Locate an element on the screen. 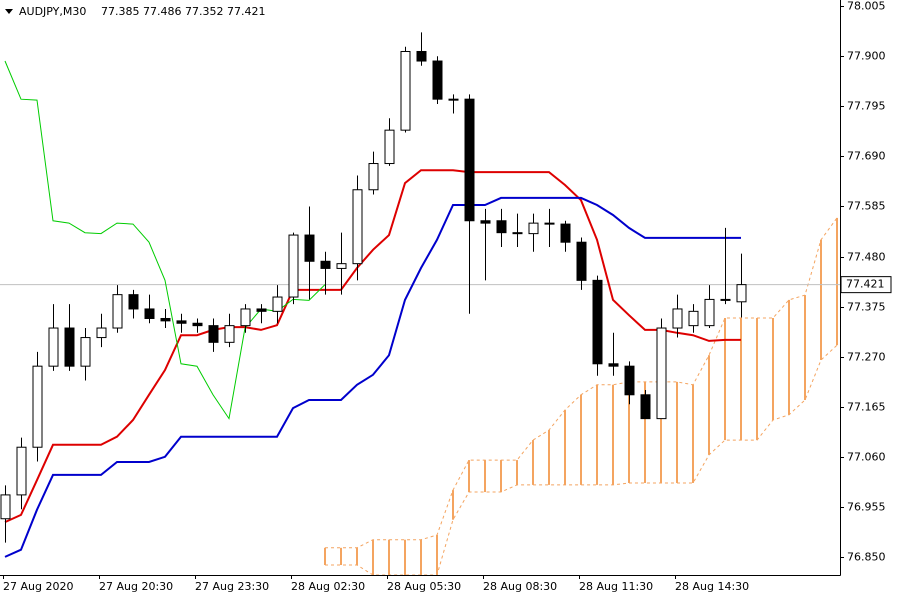 The image size is (900, 600). y-tick-label: 77.900 is located at coordinates (866, 56).